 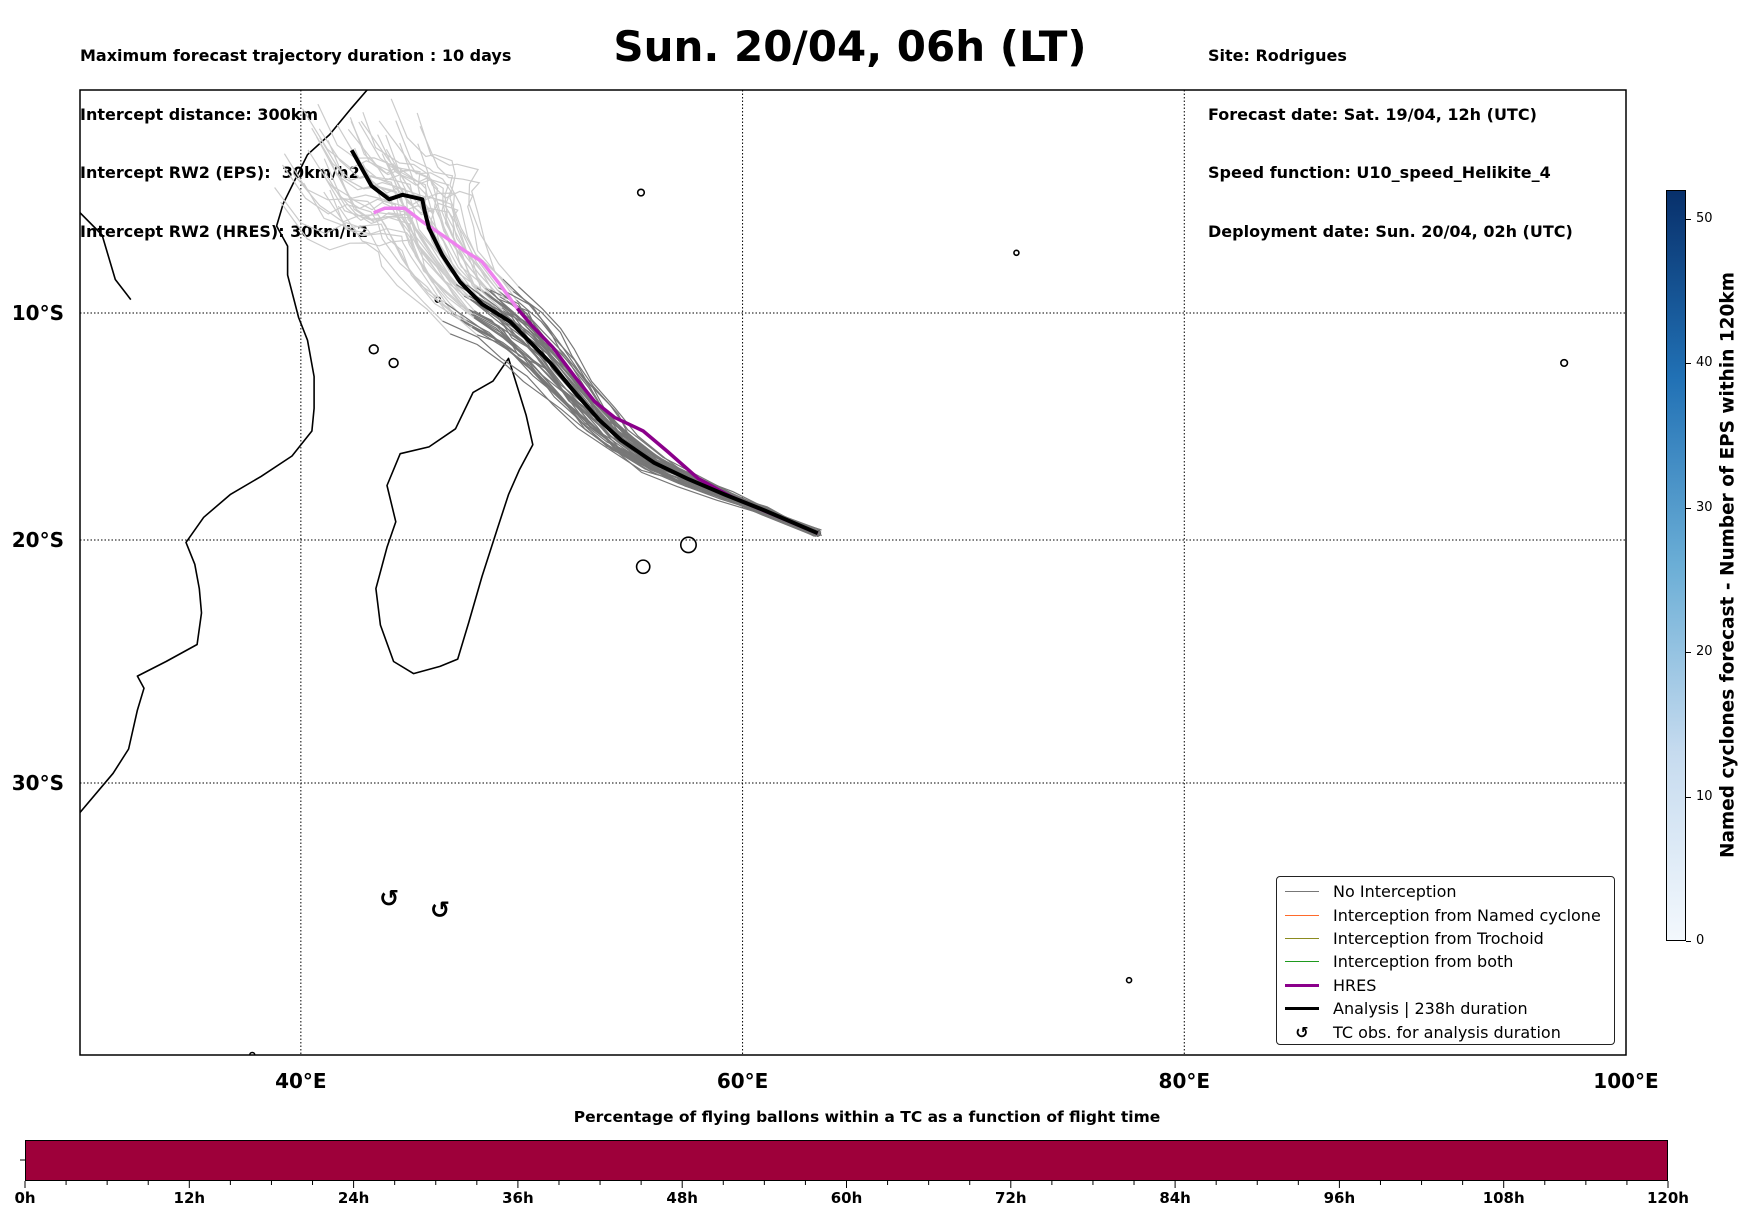 What do you see at coordinates (301, 1081) in the screenshot?
I see `lon-tick-label: 40°E` at bounding box center [301, 1081].